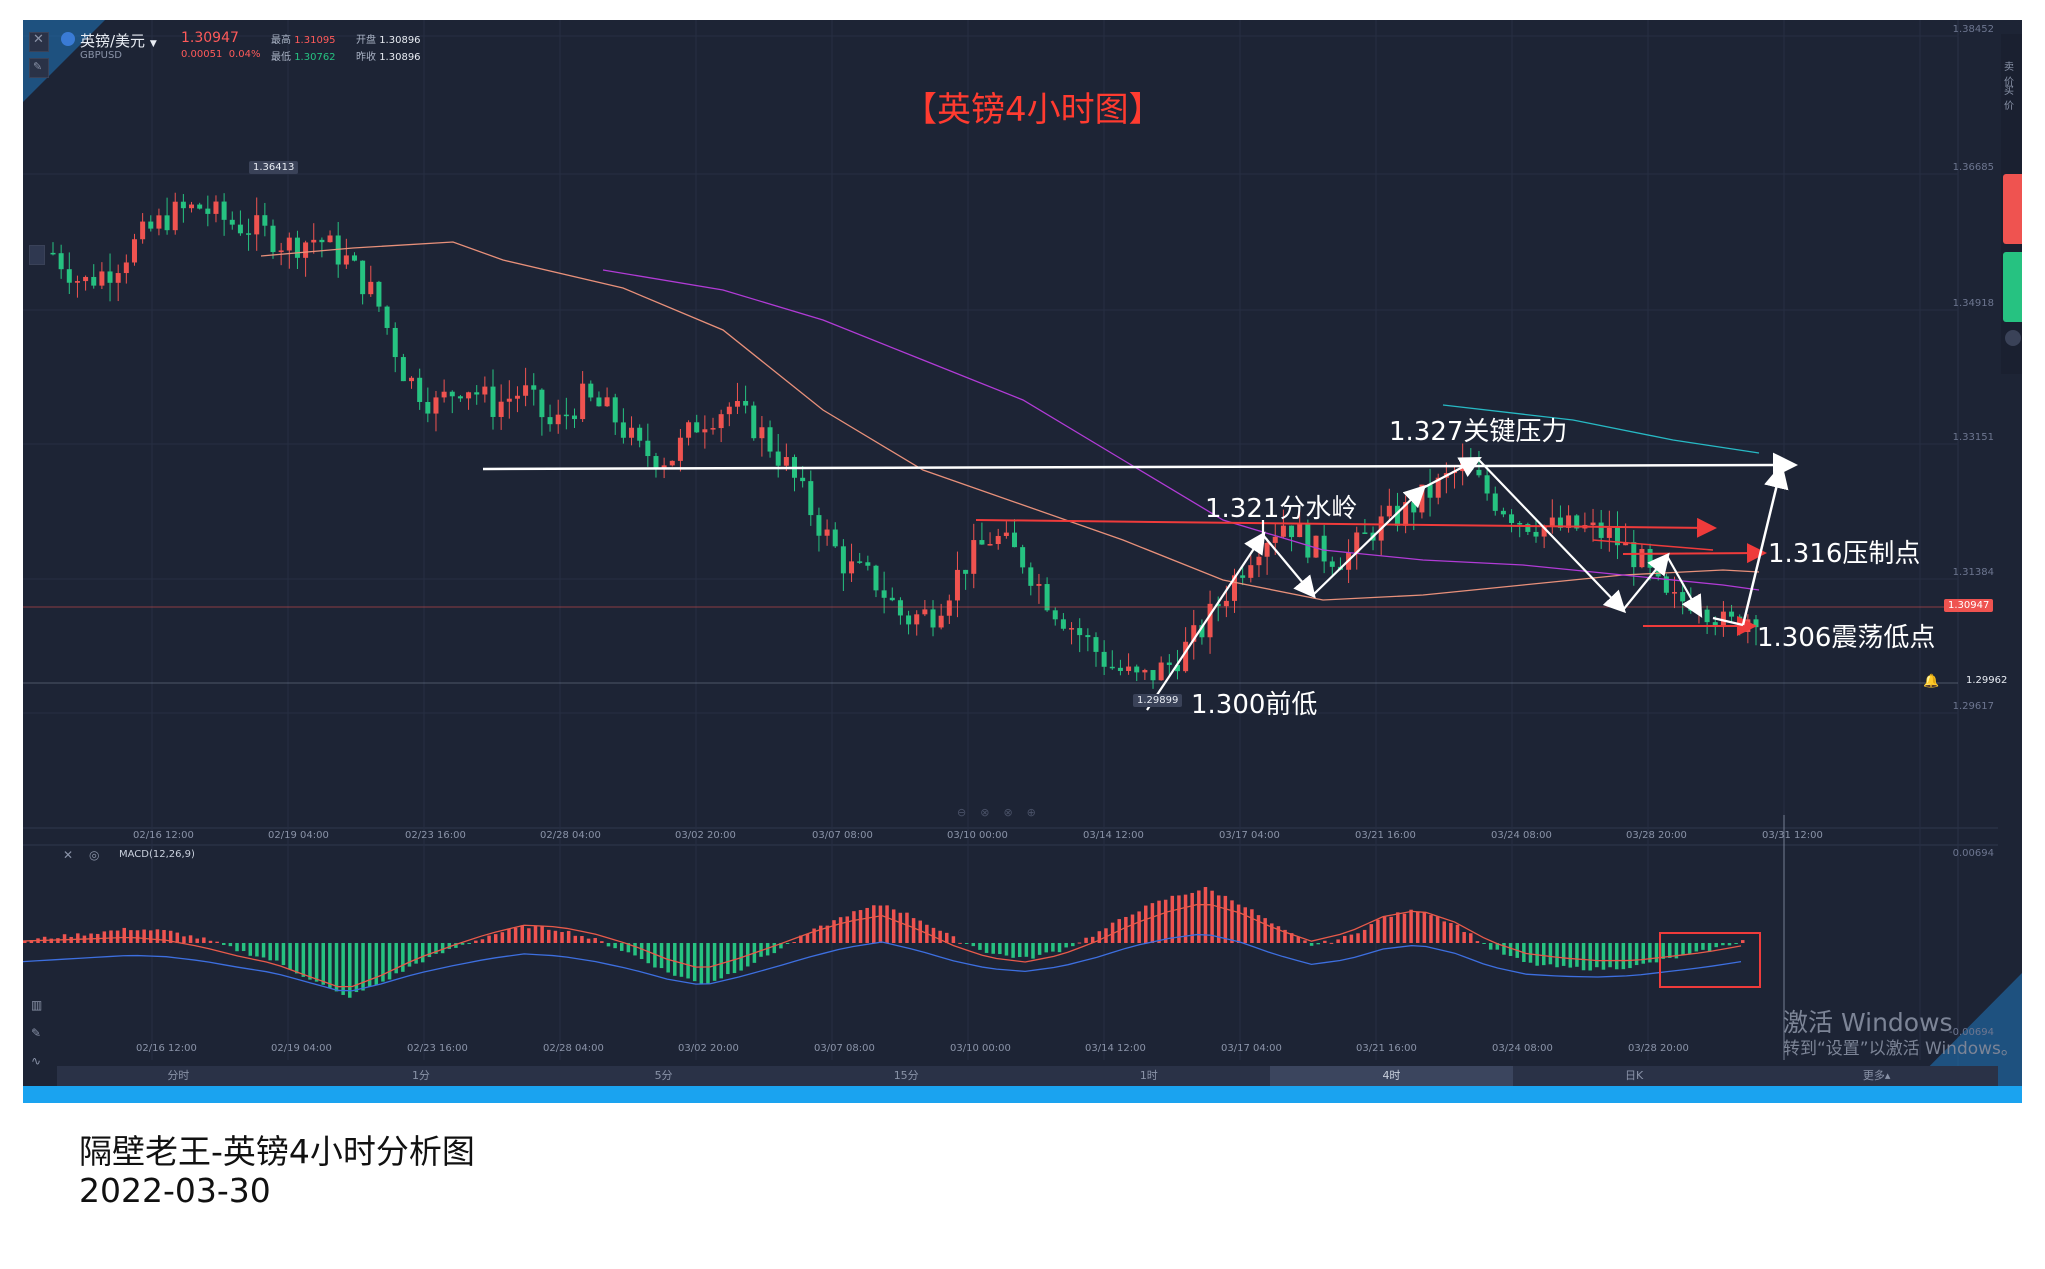 This screenshot has width=2045, height=1269. What do you see at coordinates (39, 42) in the screenshot?
I see `close-drawing-icon: ✕` at bounding box center [39, 42].